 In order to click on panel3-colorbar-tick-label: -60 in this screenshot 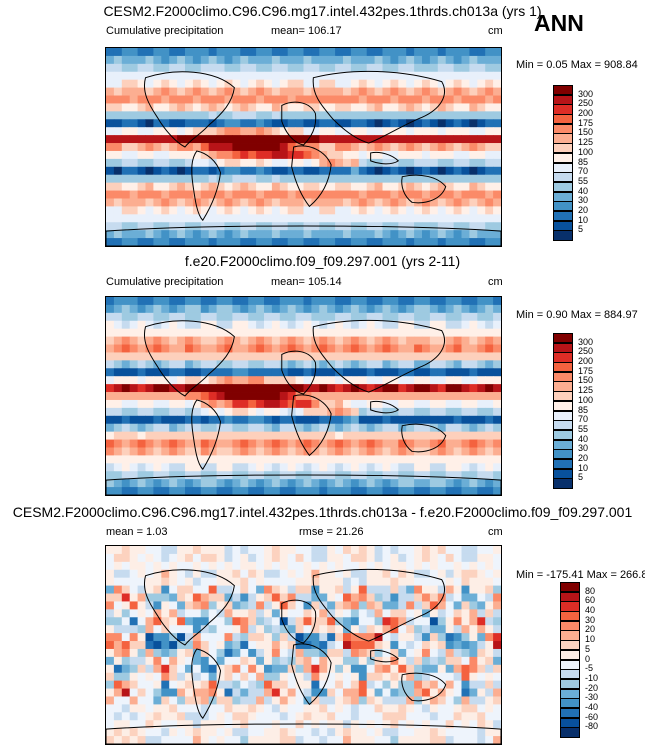, I will do `click(592, 716)`.